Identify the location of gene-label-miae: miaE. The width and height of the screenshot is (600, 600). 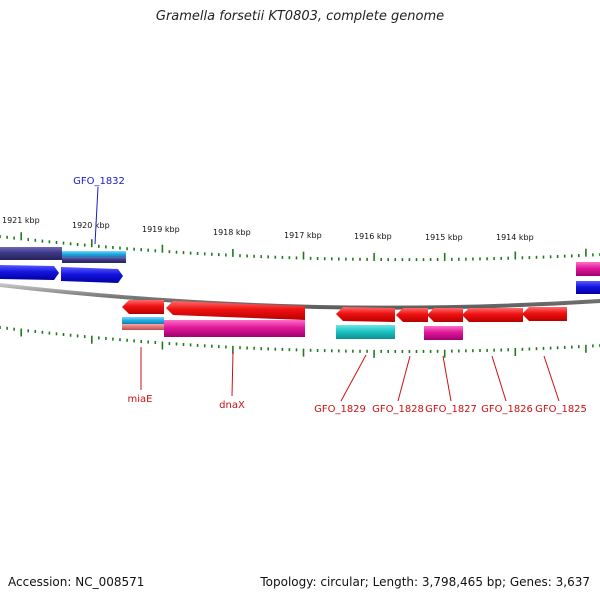
(140, 399).